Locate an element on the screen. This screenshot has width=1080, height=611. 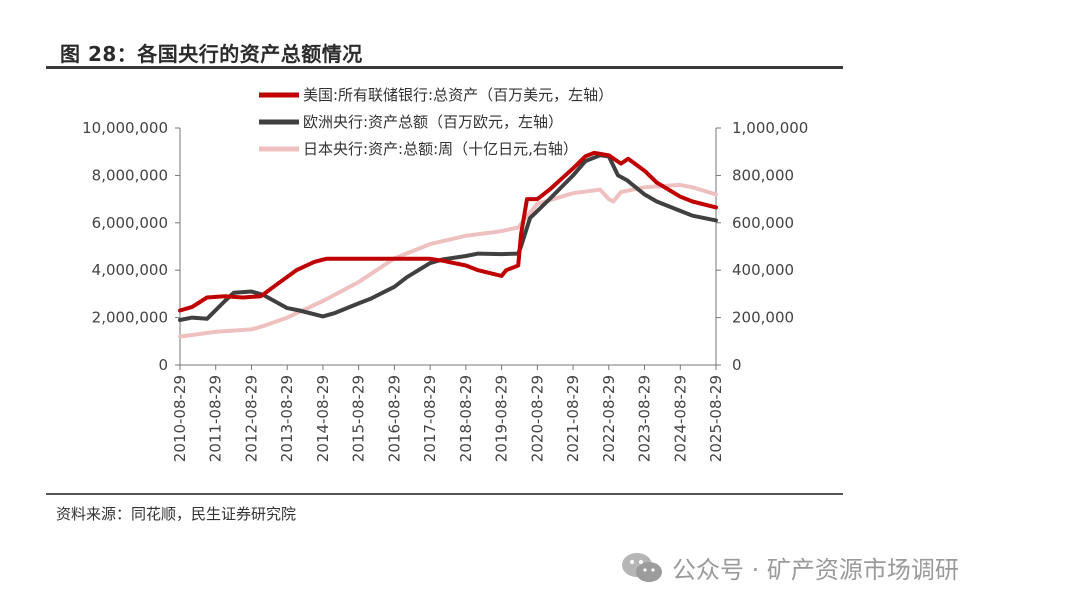
source-rule is located at coordinates (444, 494).